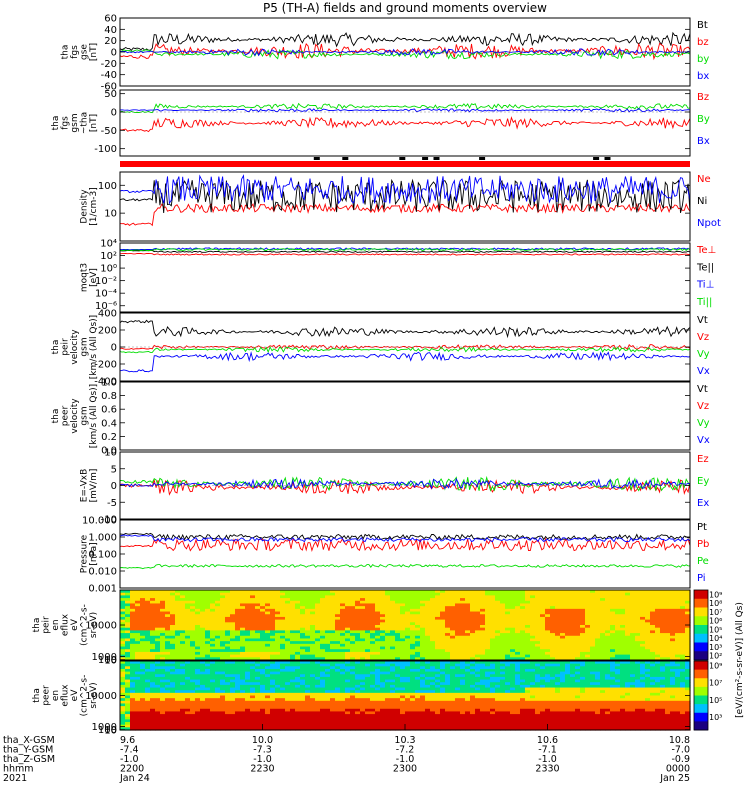 This screenshot has height=800, width=750. I want to click on panel-frame, so click(405, 554).